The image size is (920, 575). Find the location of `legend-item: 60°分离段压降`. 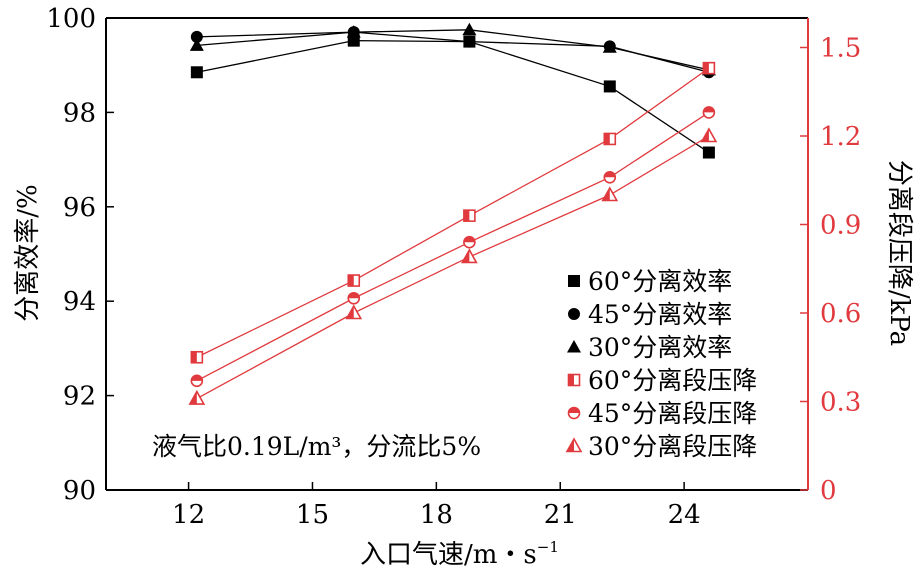

legend-item: 60°分离段压降 is located at coordinates (662, 380).